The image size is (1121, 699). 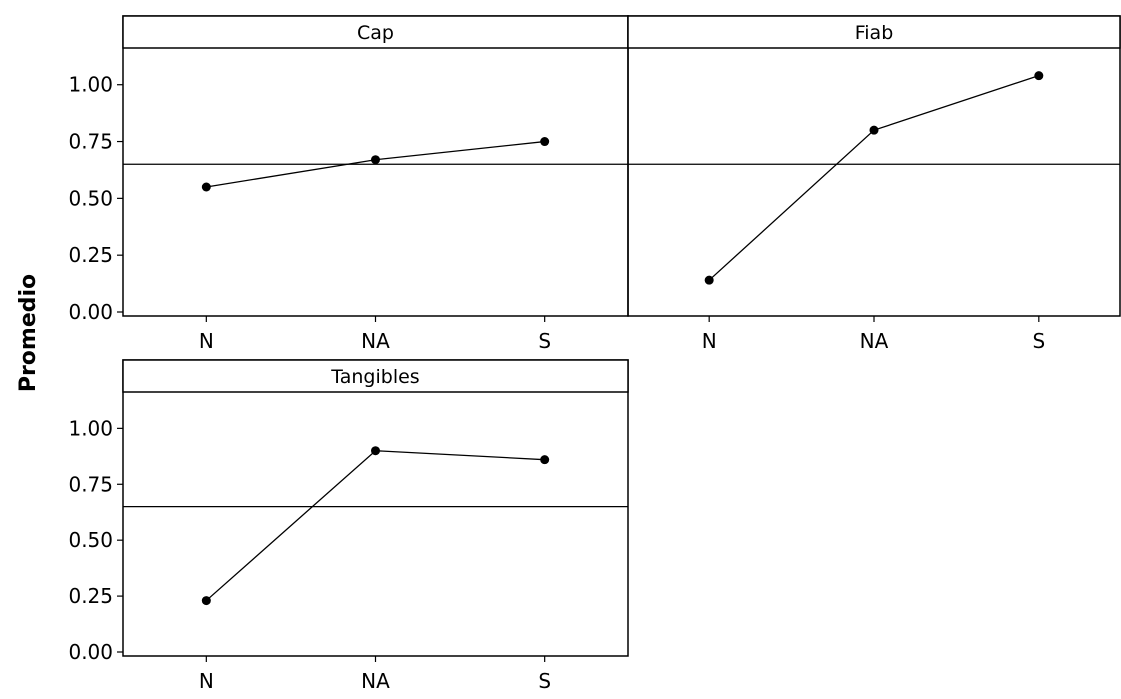 I want to click on panel-title: Cap, so click(x=375, y=33).